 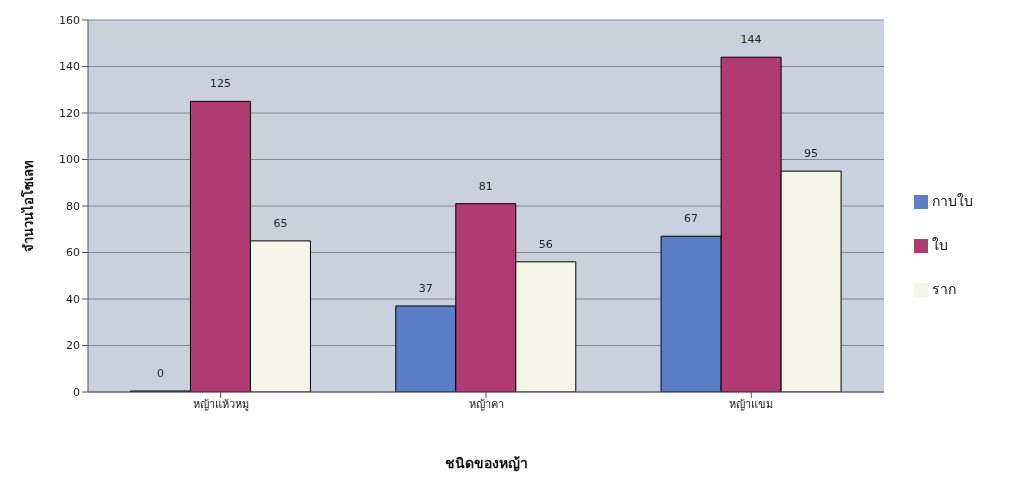 I want to click on y-tick-label: 120, so click(x=69, y=113).